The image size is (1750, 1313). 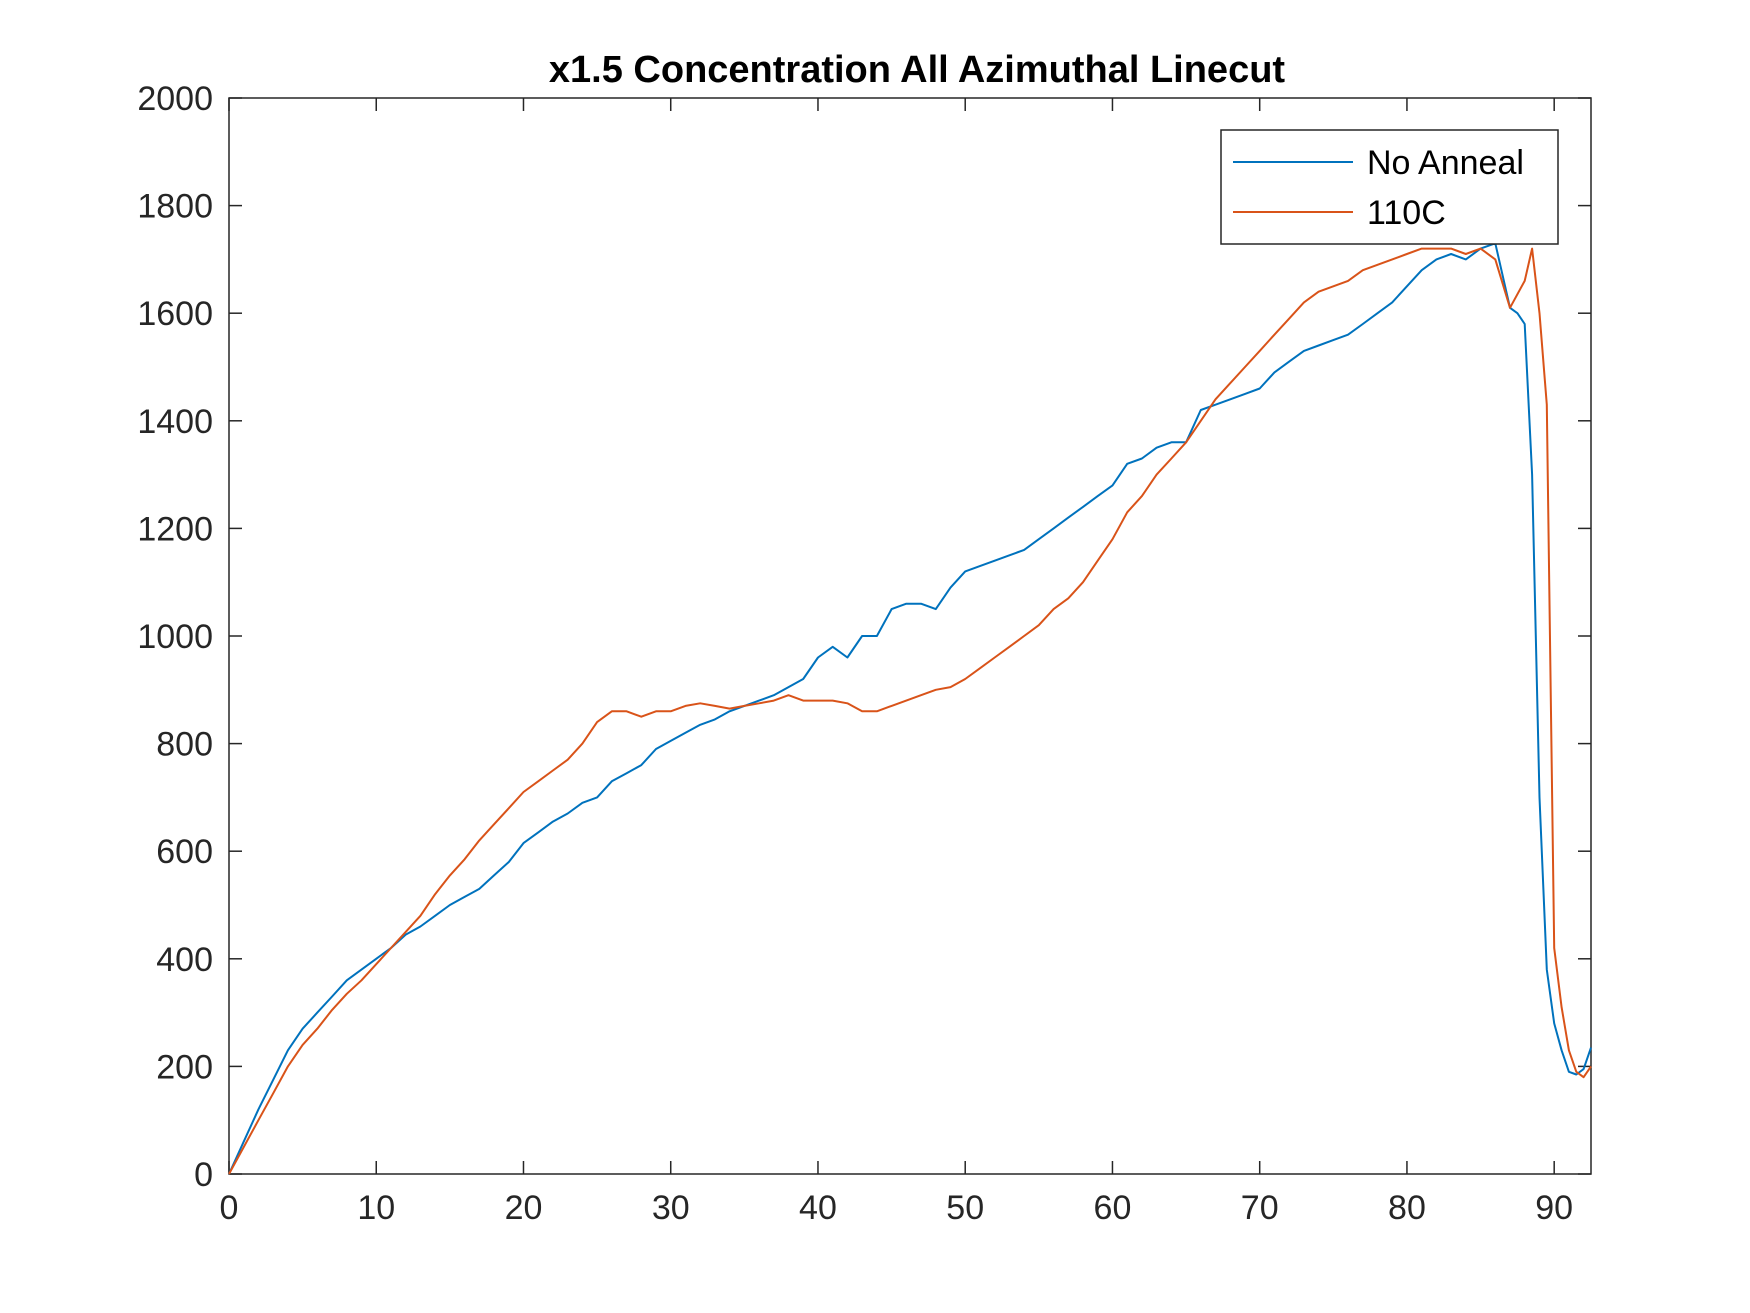 I want to click on y-tick-label: 1000, so click(x=175, y=637).